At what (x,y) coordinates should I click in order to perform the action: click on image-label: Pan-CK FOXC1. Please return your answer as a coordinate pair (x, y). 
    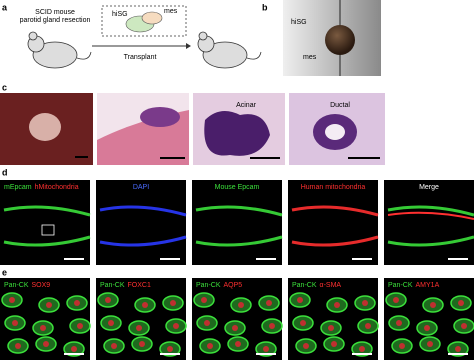
    Looking at the image, I should click on (125, 285).